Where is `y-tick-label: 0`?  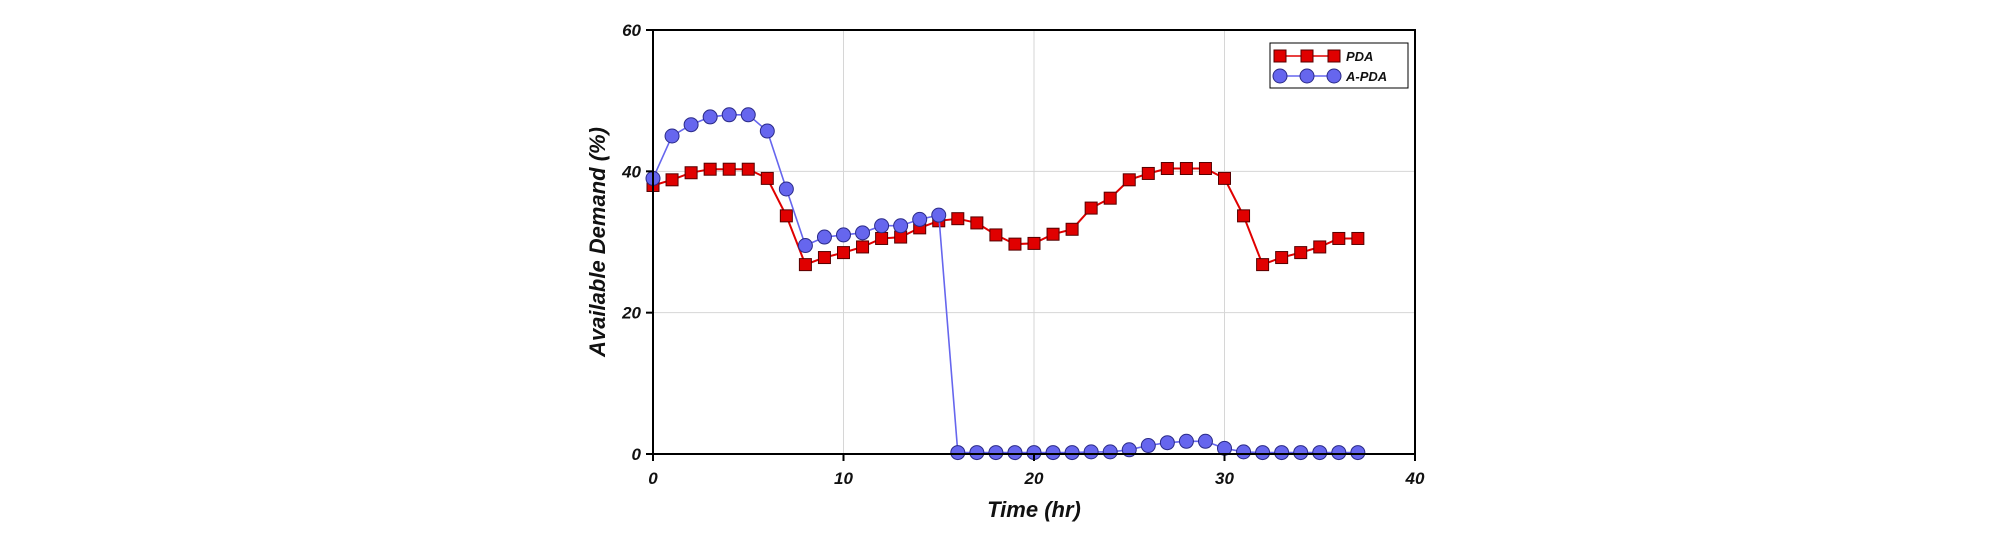
y-tick-label: 0 is located at coordinates (637, 454).